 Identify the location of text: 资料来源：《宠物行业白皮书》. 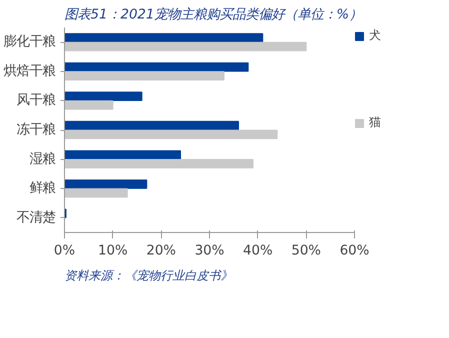
(148, 275).